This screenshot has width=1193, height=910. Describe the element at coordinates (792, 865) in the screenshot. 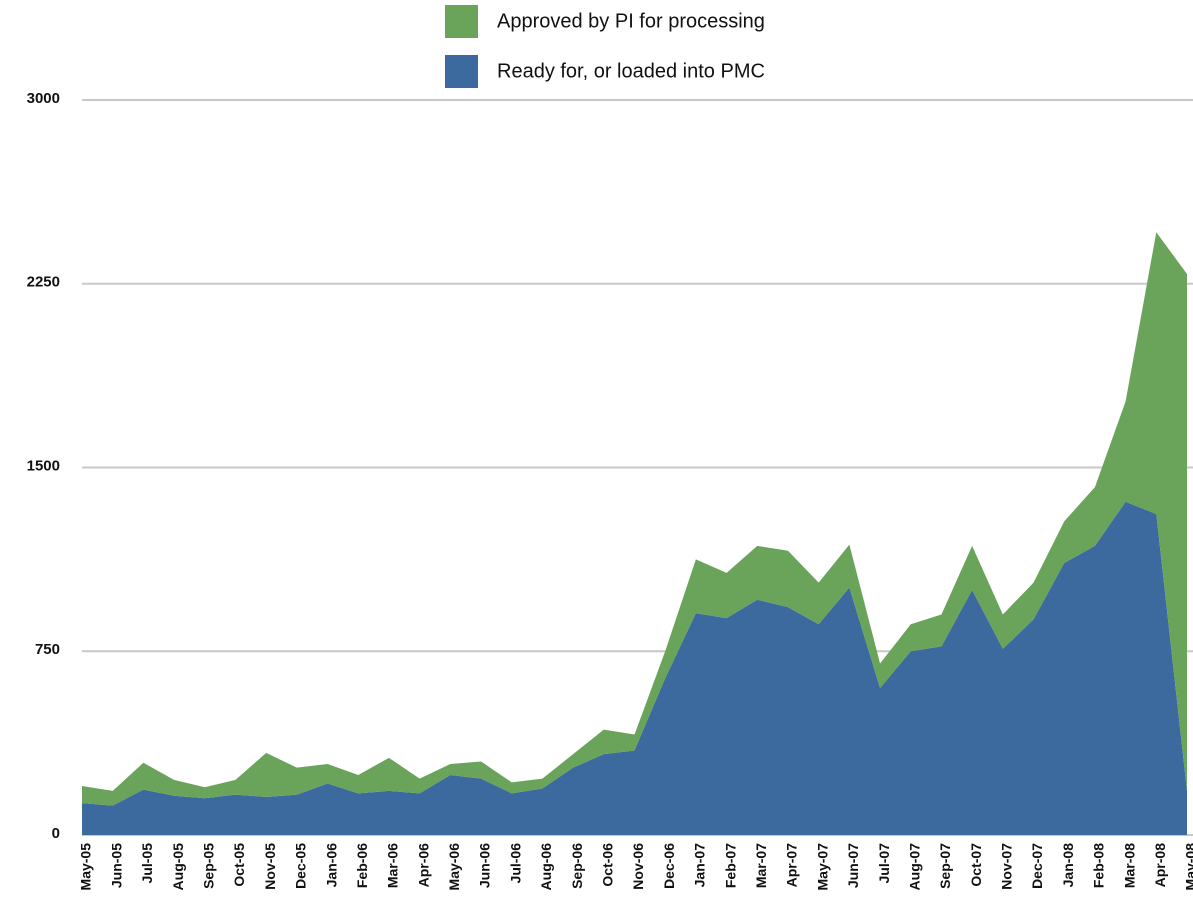

I see `x-tick-label: Apr-07` at that location.